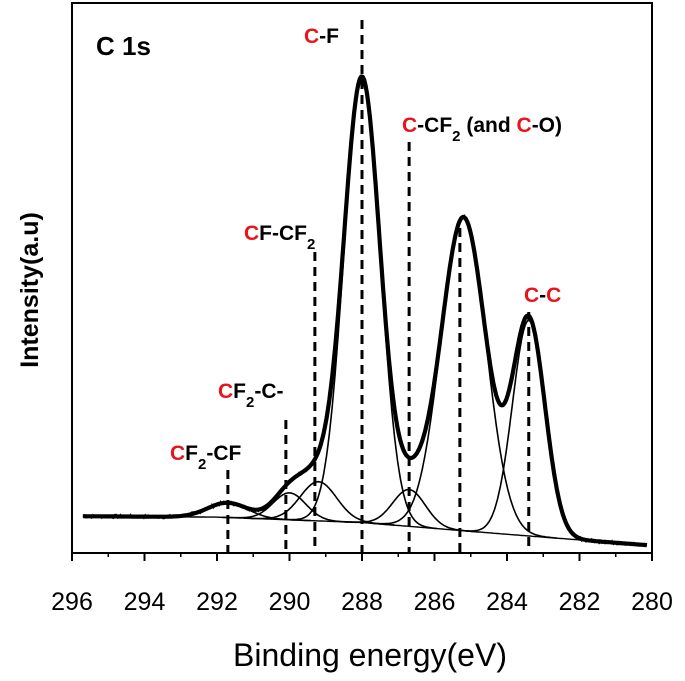  What do you see at coordinates (206, 457) in the screenshot?
I see `peak-label: CF2-CF` at bounding box center [206, 457].